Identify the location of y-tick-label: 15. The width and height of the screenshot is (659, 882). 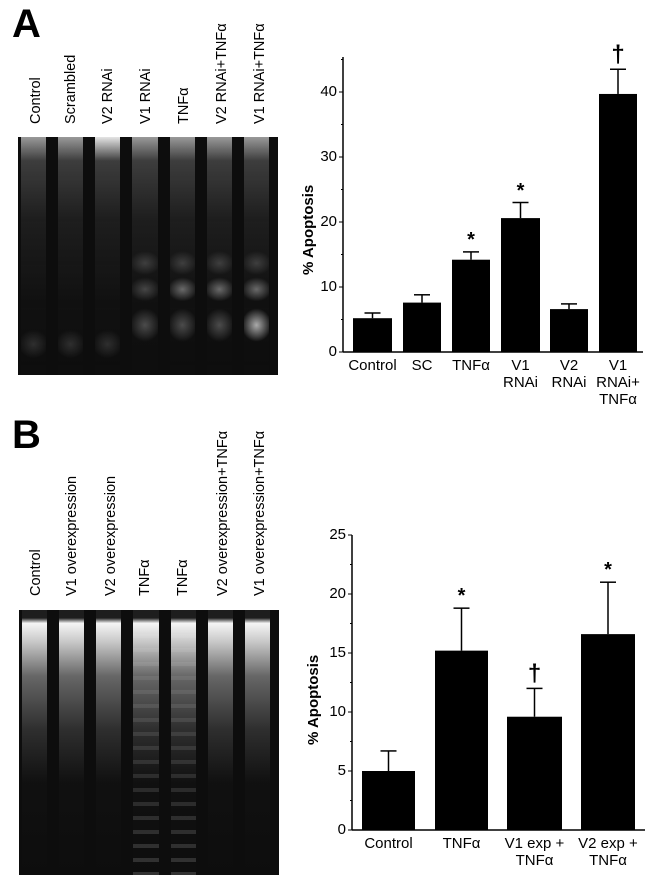
(337, 652).